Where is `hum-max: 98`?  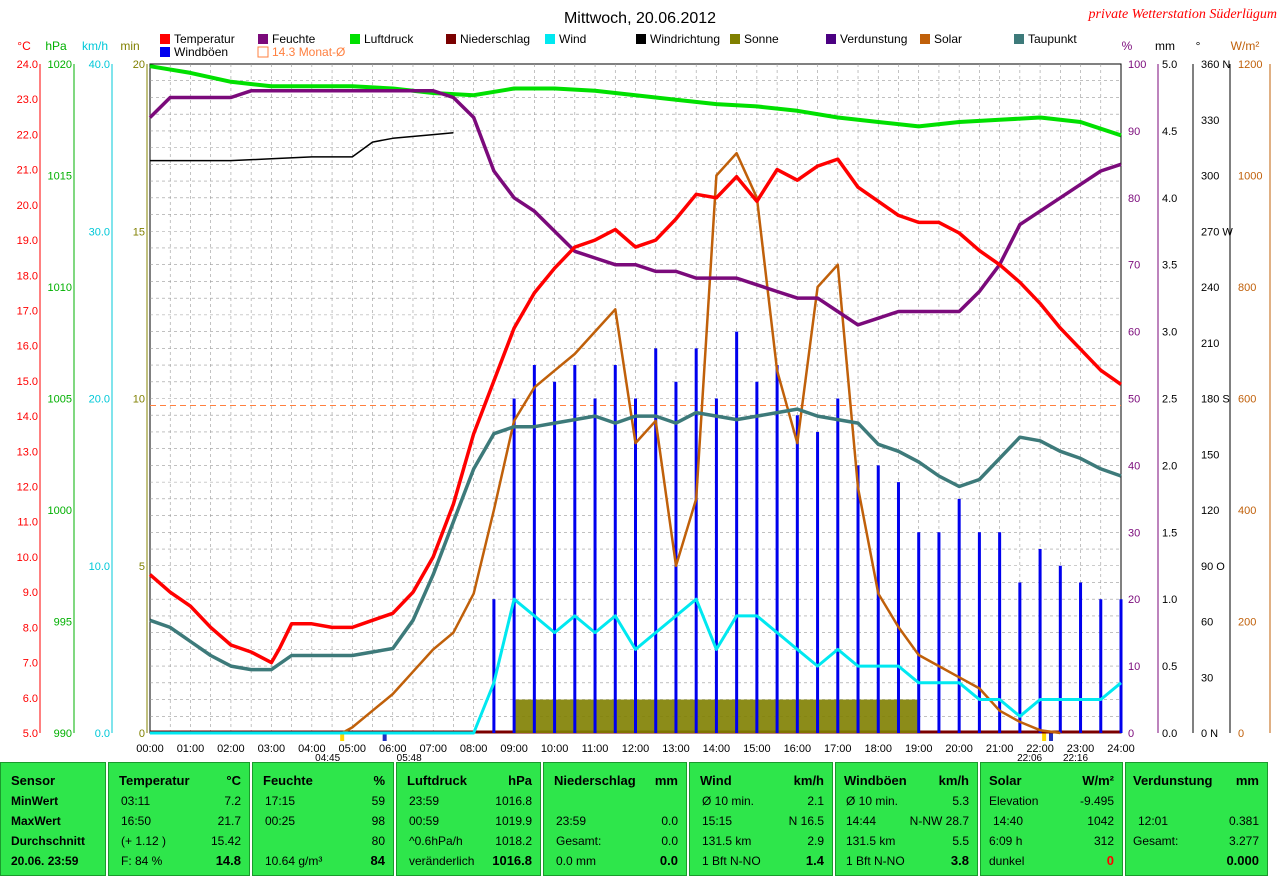
hum-max: 98 is located at coordinates (378, 821).